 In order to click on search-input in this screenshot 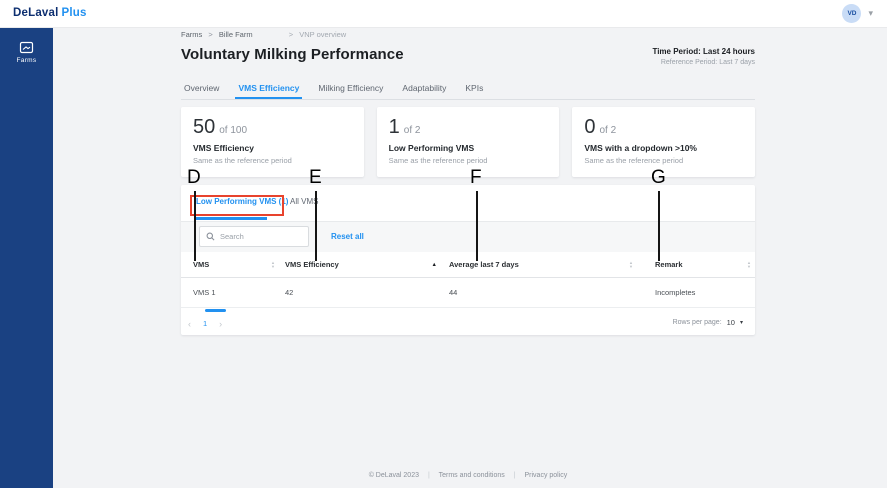, I will do `click(260, 236)`.